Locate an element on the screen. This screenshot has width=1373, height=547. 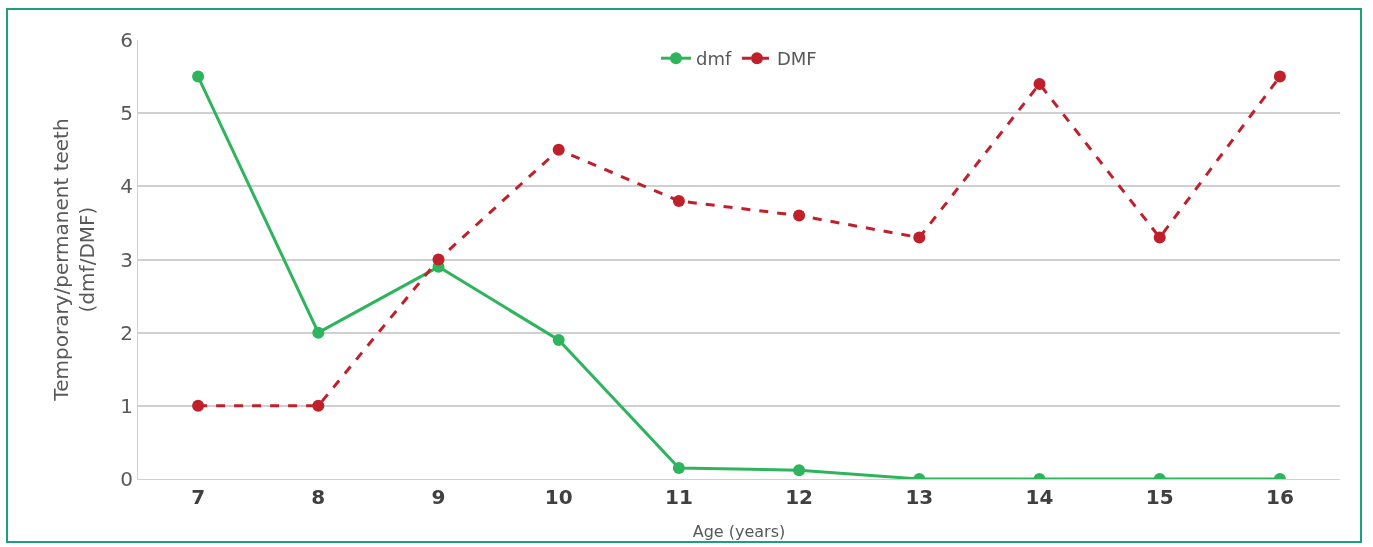
y-tick-label: 4 is located at coordinates (126, 186).